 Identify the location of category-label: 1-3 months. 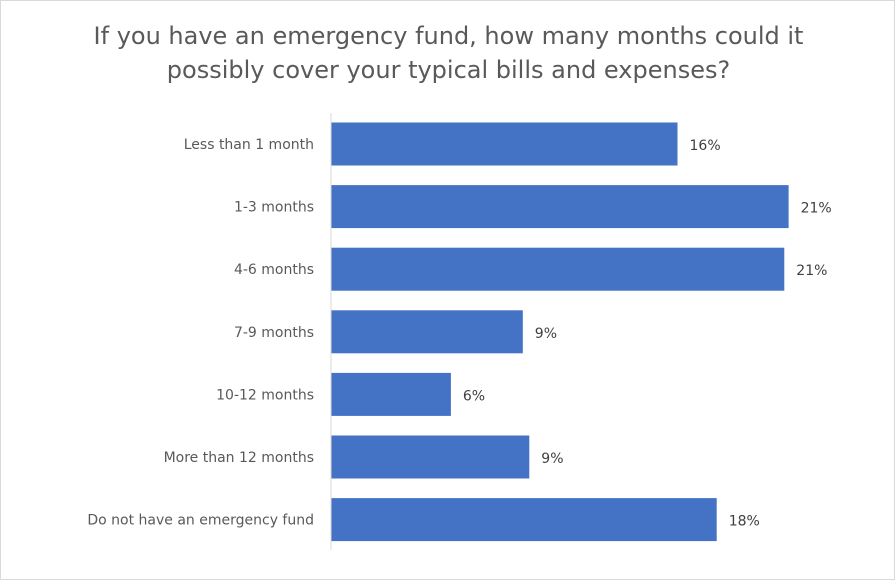
(274, 208).